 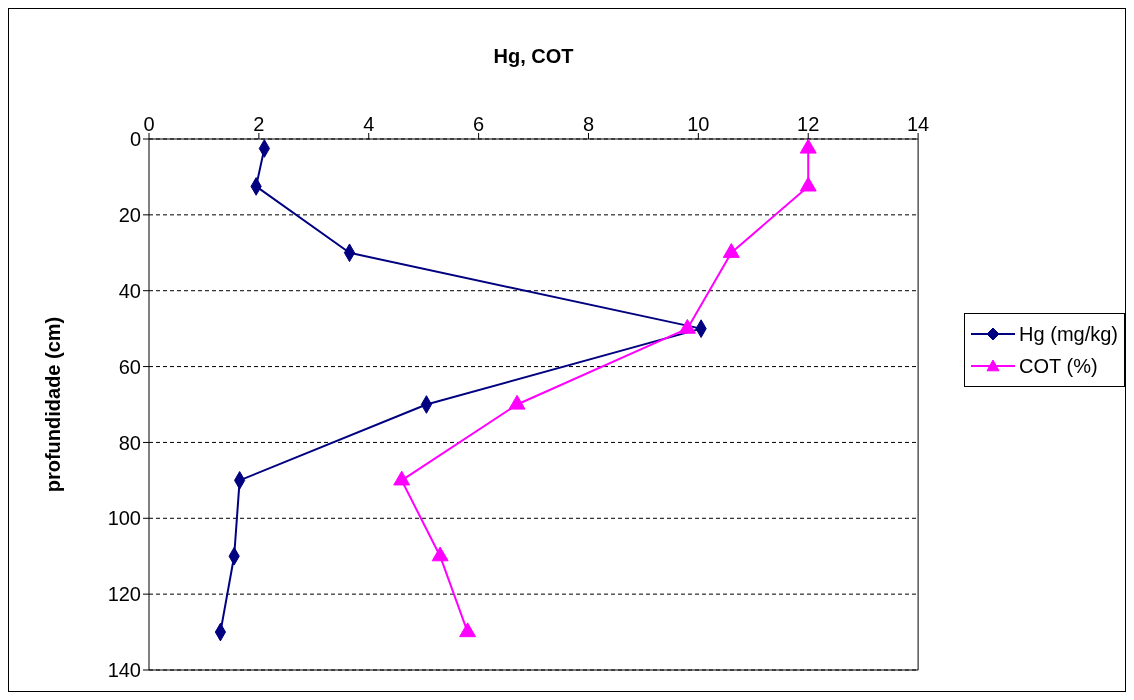 What do you see at coordinates (53, 404) in the screenshot?
I see `y-axis-title: profundidade (cm)` at bounding box center [53, 404].